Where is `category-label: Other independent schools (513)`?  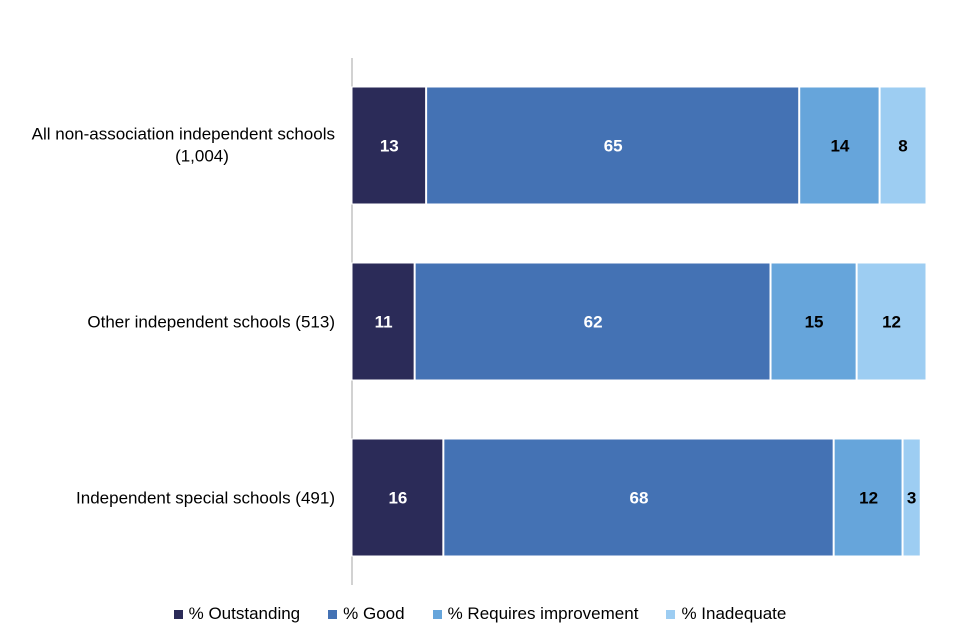 category-label: Other independent schools (513) is located at coordinates (211, 322).